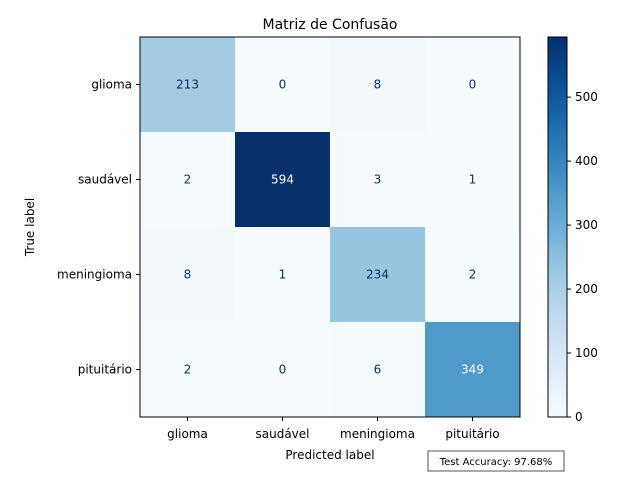 This screenshot has width=640, height=480. Describe the element at coordinates (30, 227) in the screenshot. I see `y-axis-label: True label` at that location.